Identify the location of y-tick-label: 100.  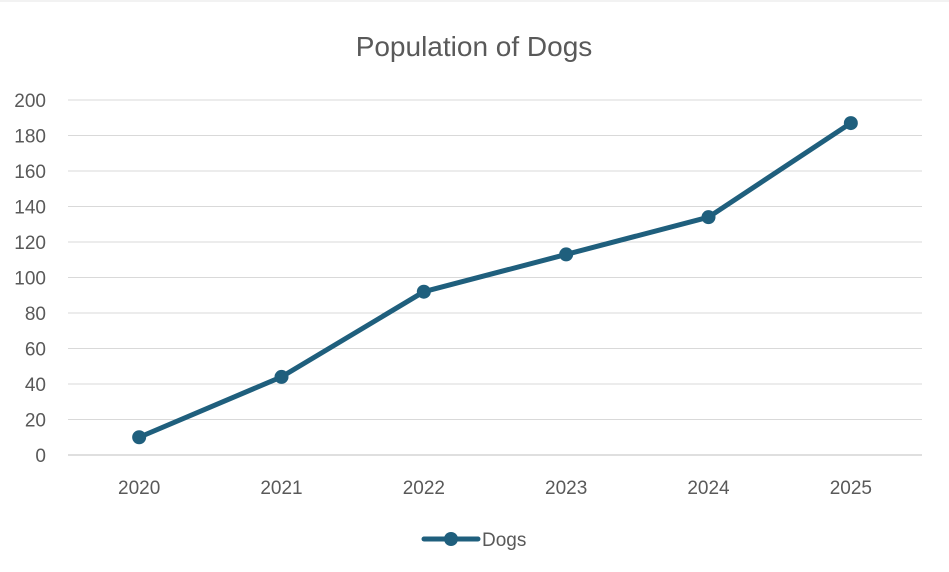
(30, 279).